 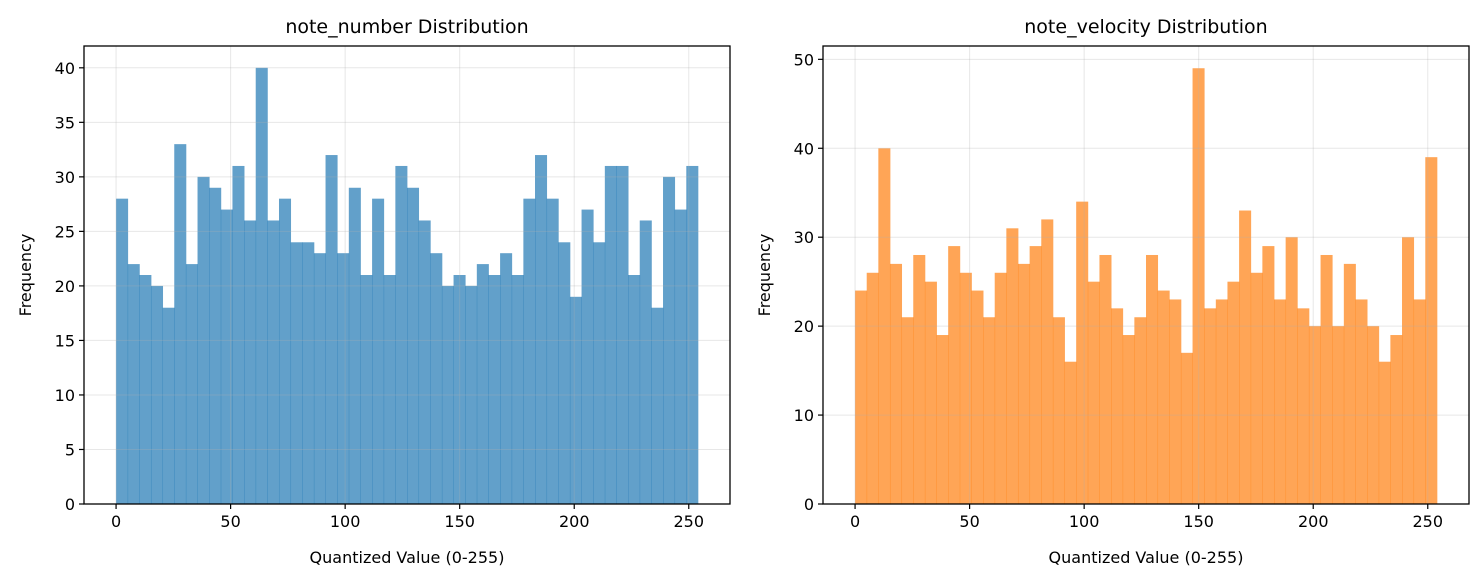 I want to click on y-tick-label: 20, so click(x=804, y=326).